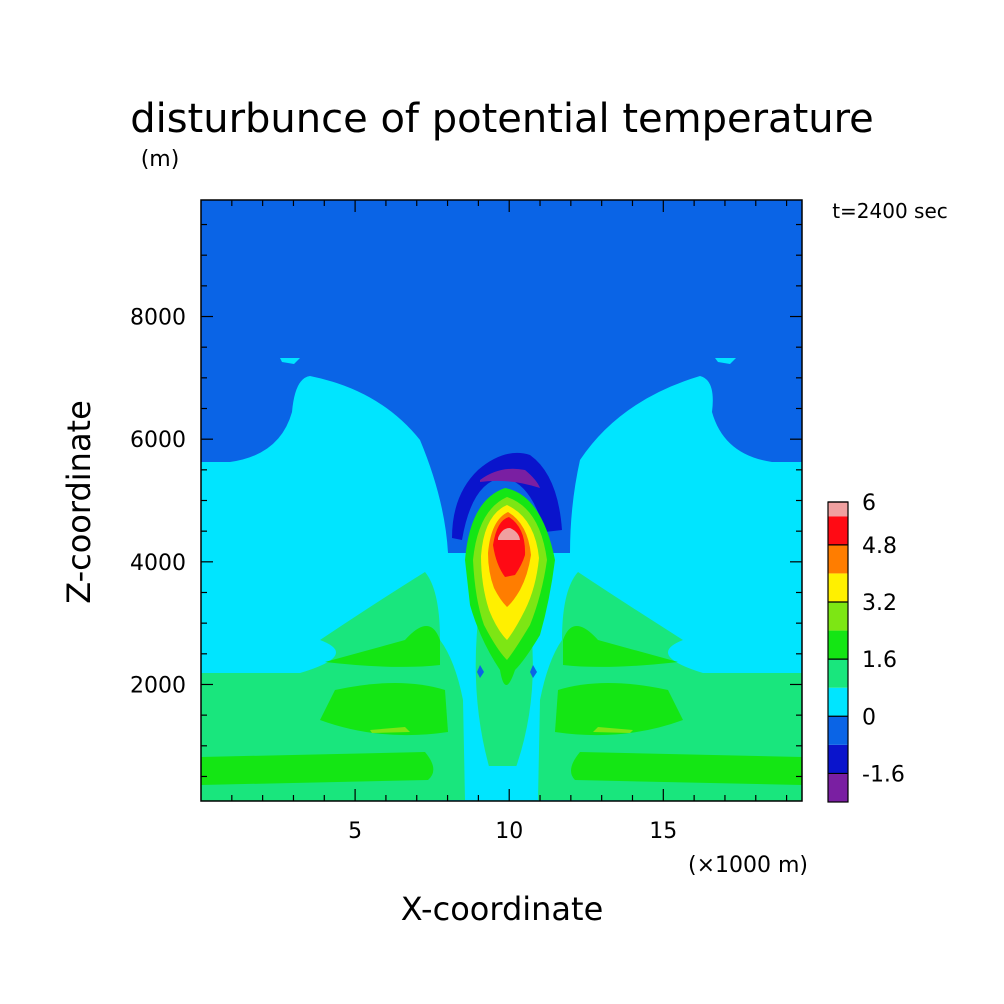  I want to click on colorbar-label: 4.8, so click(879, 546).